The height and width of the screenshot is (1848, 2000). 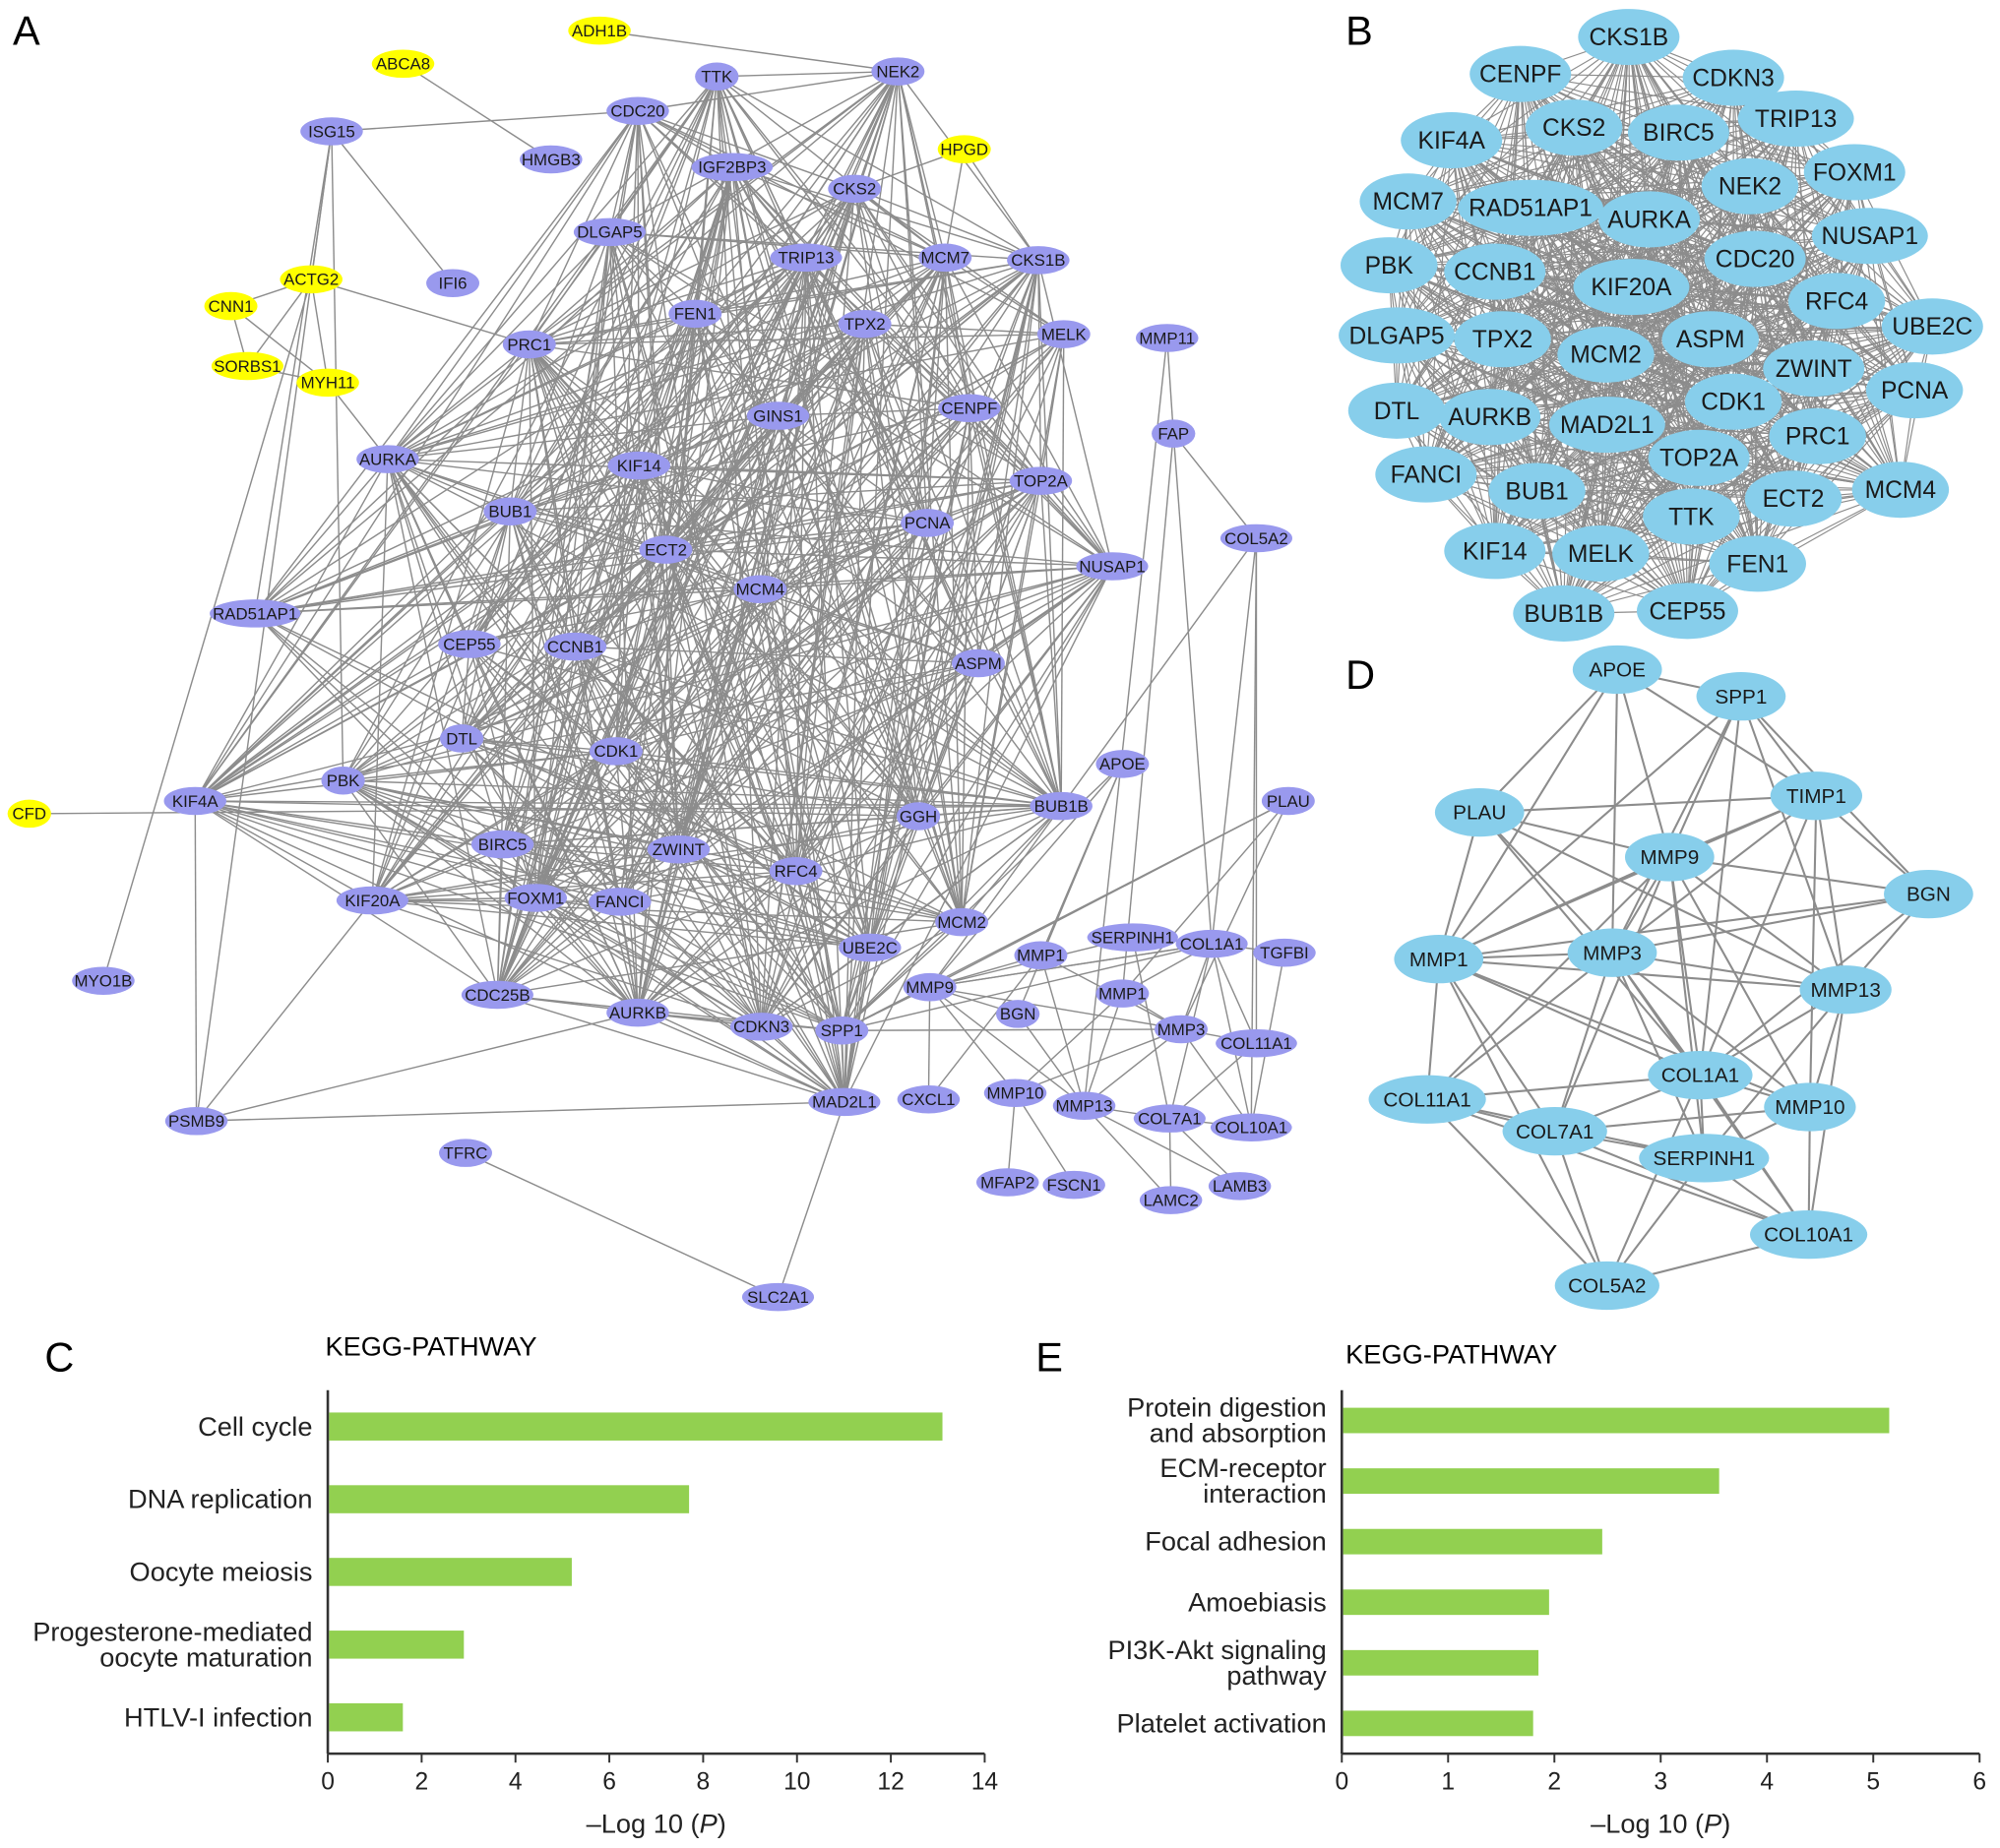 I want to click on node-label: FOXM1, so click(x=1855, y=172).